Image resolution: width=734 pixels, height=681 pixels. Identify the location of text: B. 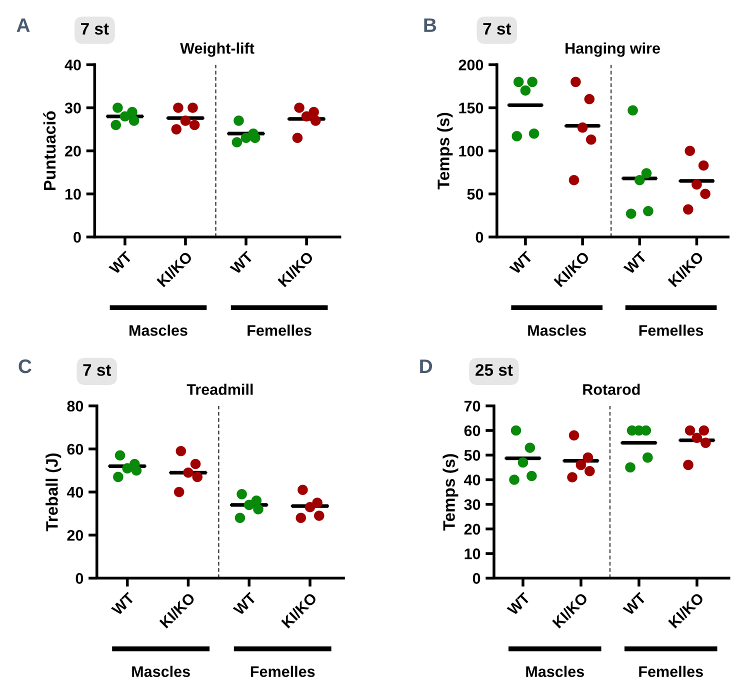
(430, 25).